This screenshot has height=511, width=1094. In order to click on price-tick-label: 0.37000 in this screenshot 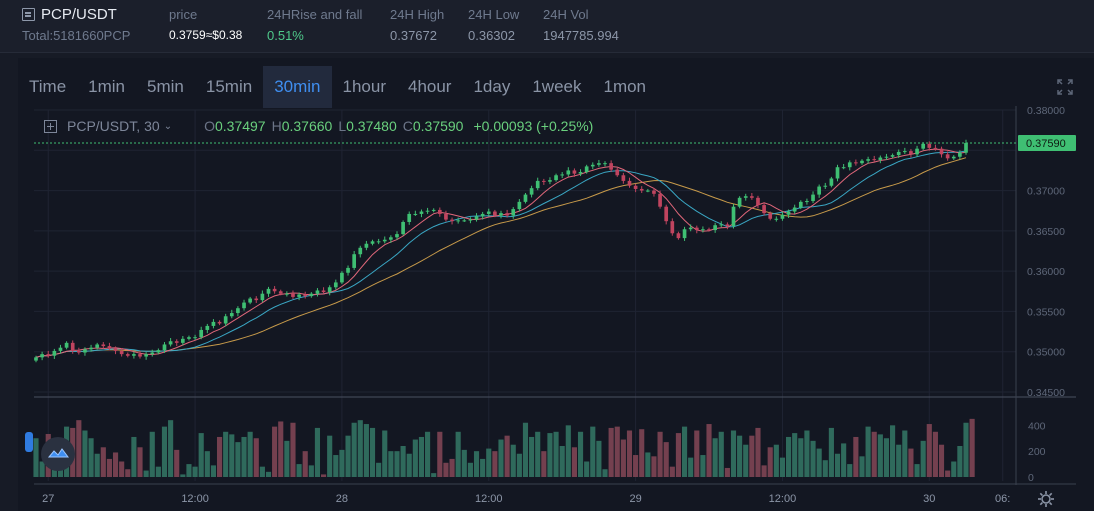, I will do `click(1046, 192)`.